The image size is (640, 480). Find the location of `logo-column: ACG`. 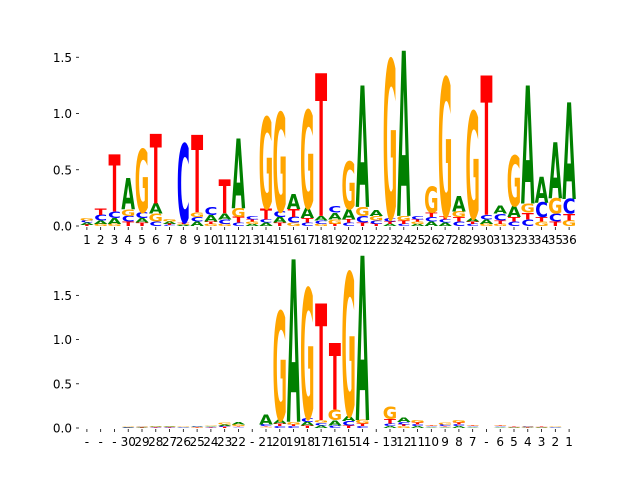

logo-column: ACG is located at coordinates (183, 427).